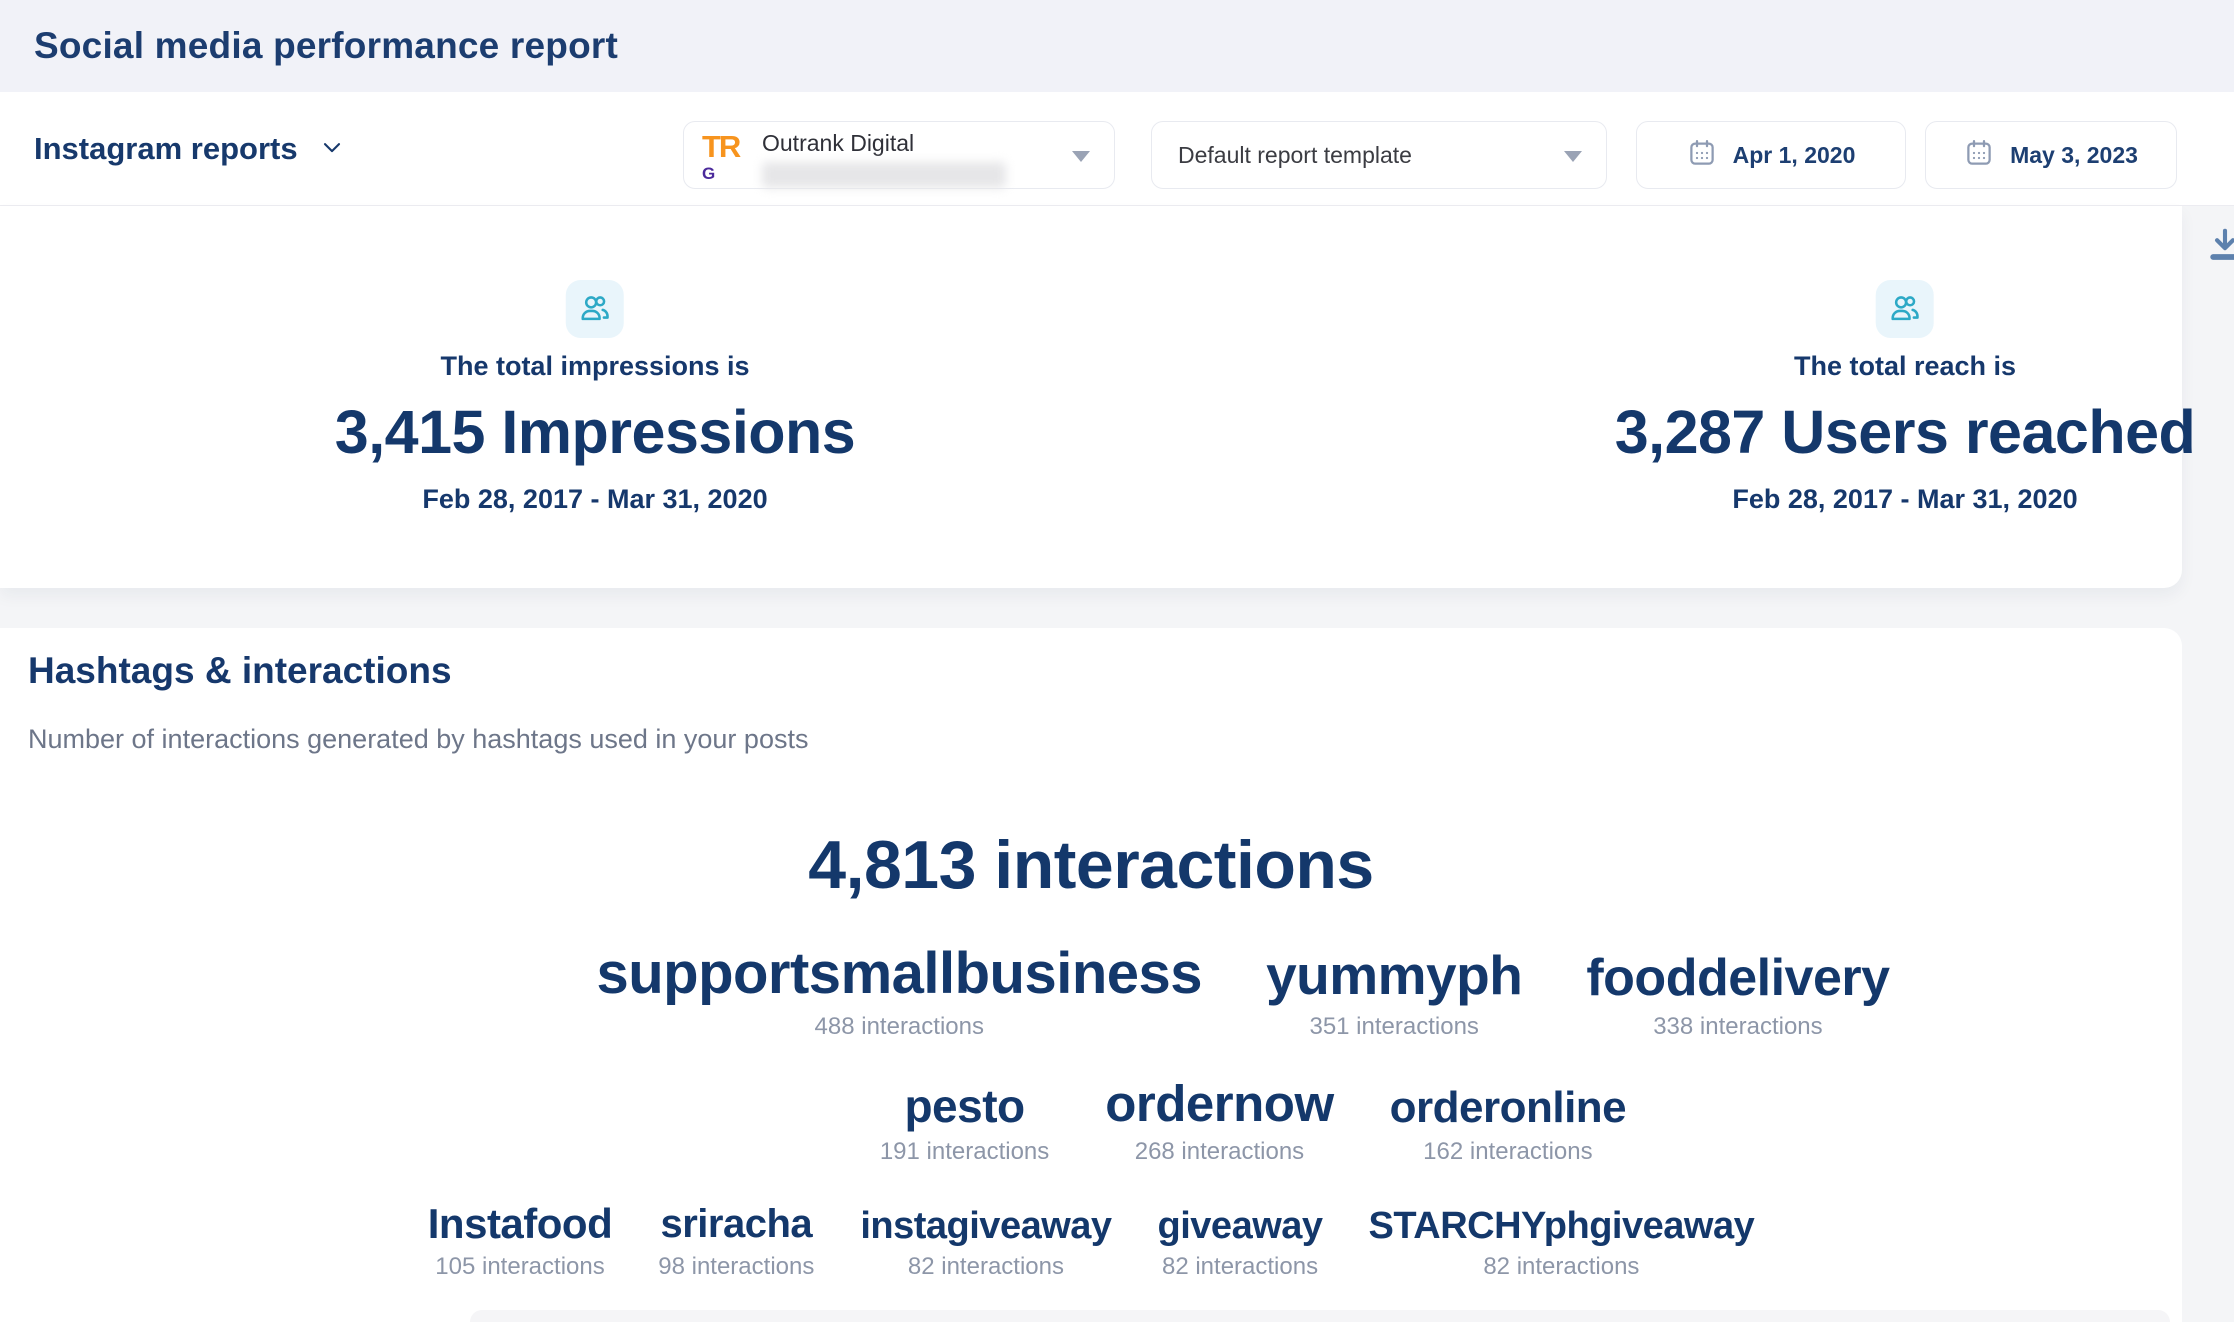 This screenshot has width=2234, height=1322. I want to click on hashtag-count: 98 interactions, so click(736, 1267).